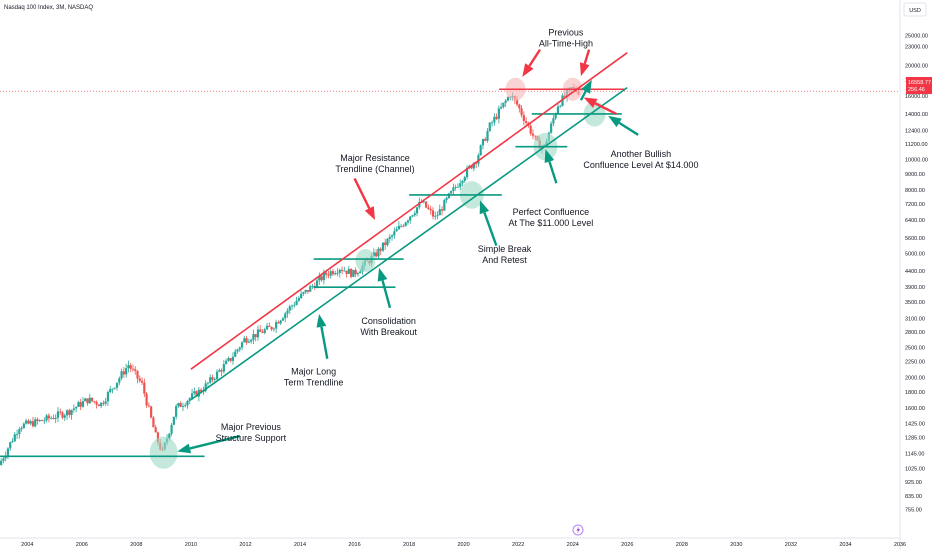 The width and height of the screenshot is (932, 555). What do you see at coordinates (915, 379) in the screenshot?
I see `y-tick-label: 2000.00` at bounding box center [915, 379].